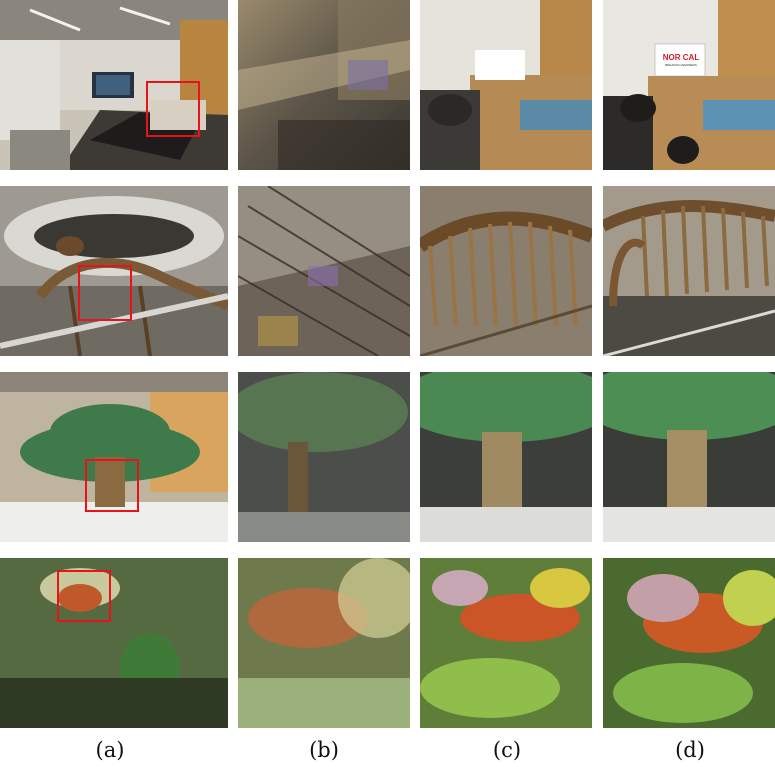  What do you see at coordinates (689, 271) in the screenshot?
I see `row2-col-d-crop` at bounding box center [689, 271].